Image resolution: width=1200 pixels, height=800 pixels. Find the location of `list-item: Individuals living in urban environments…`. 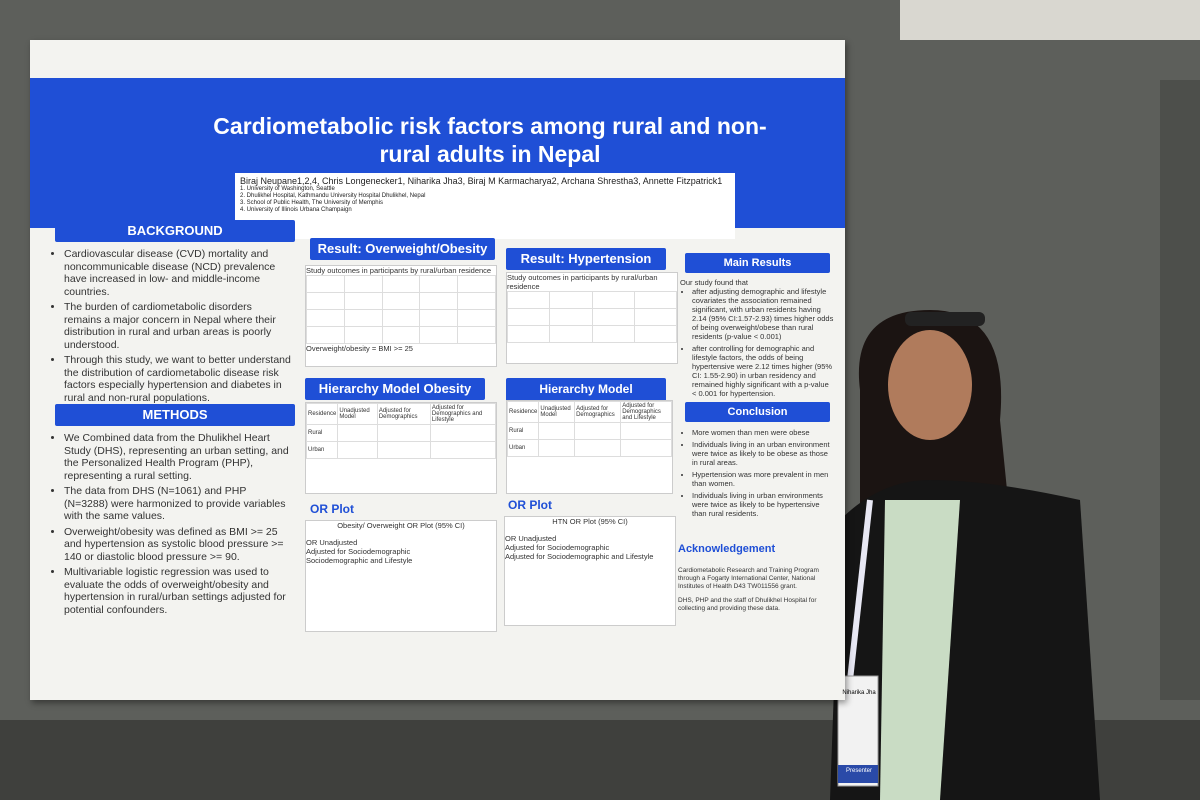

list-item: Individuals living in urban environments… is located at coordinates (763, 504).